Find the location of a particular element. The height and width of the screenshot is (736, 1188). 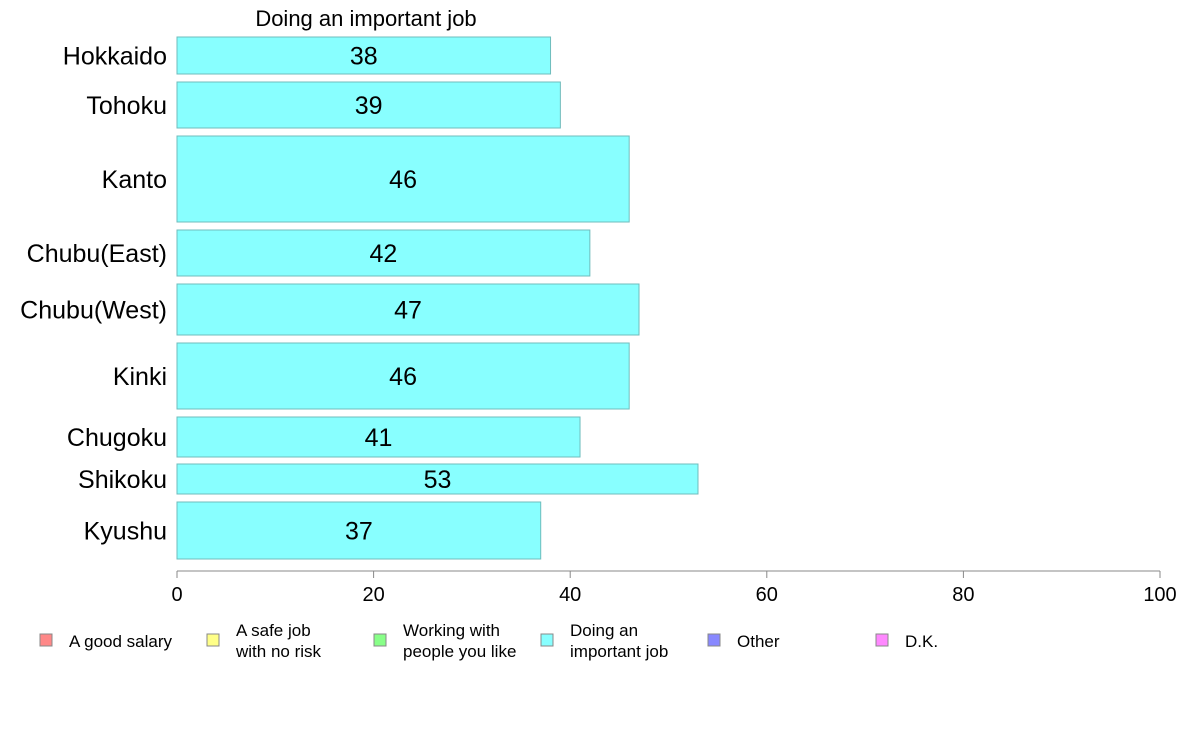

bar-value-label: 41 is located at coordinates (379, 438).